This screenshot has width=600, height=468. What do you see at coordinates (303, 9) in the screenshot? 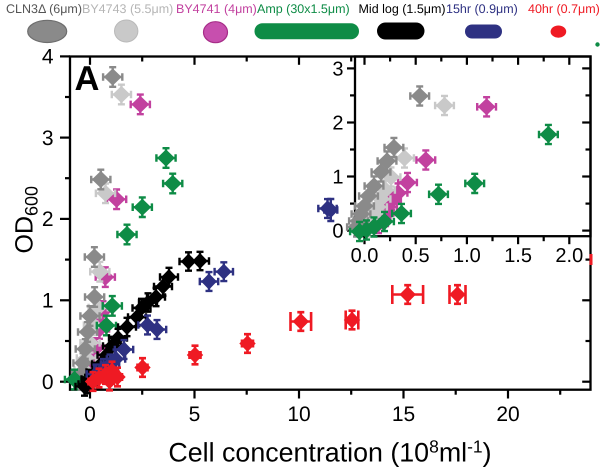
I see `svg-text: Amp (30x1.5μm)` at bounding box center [303, 9].